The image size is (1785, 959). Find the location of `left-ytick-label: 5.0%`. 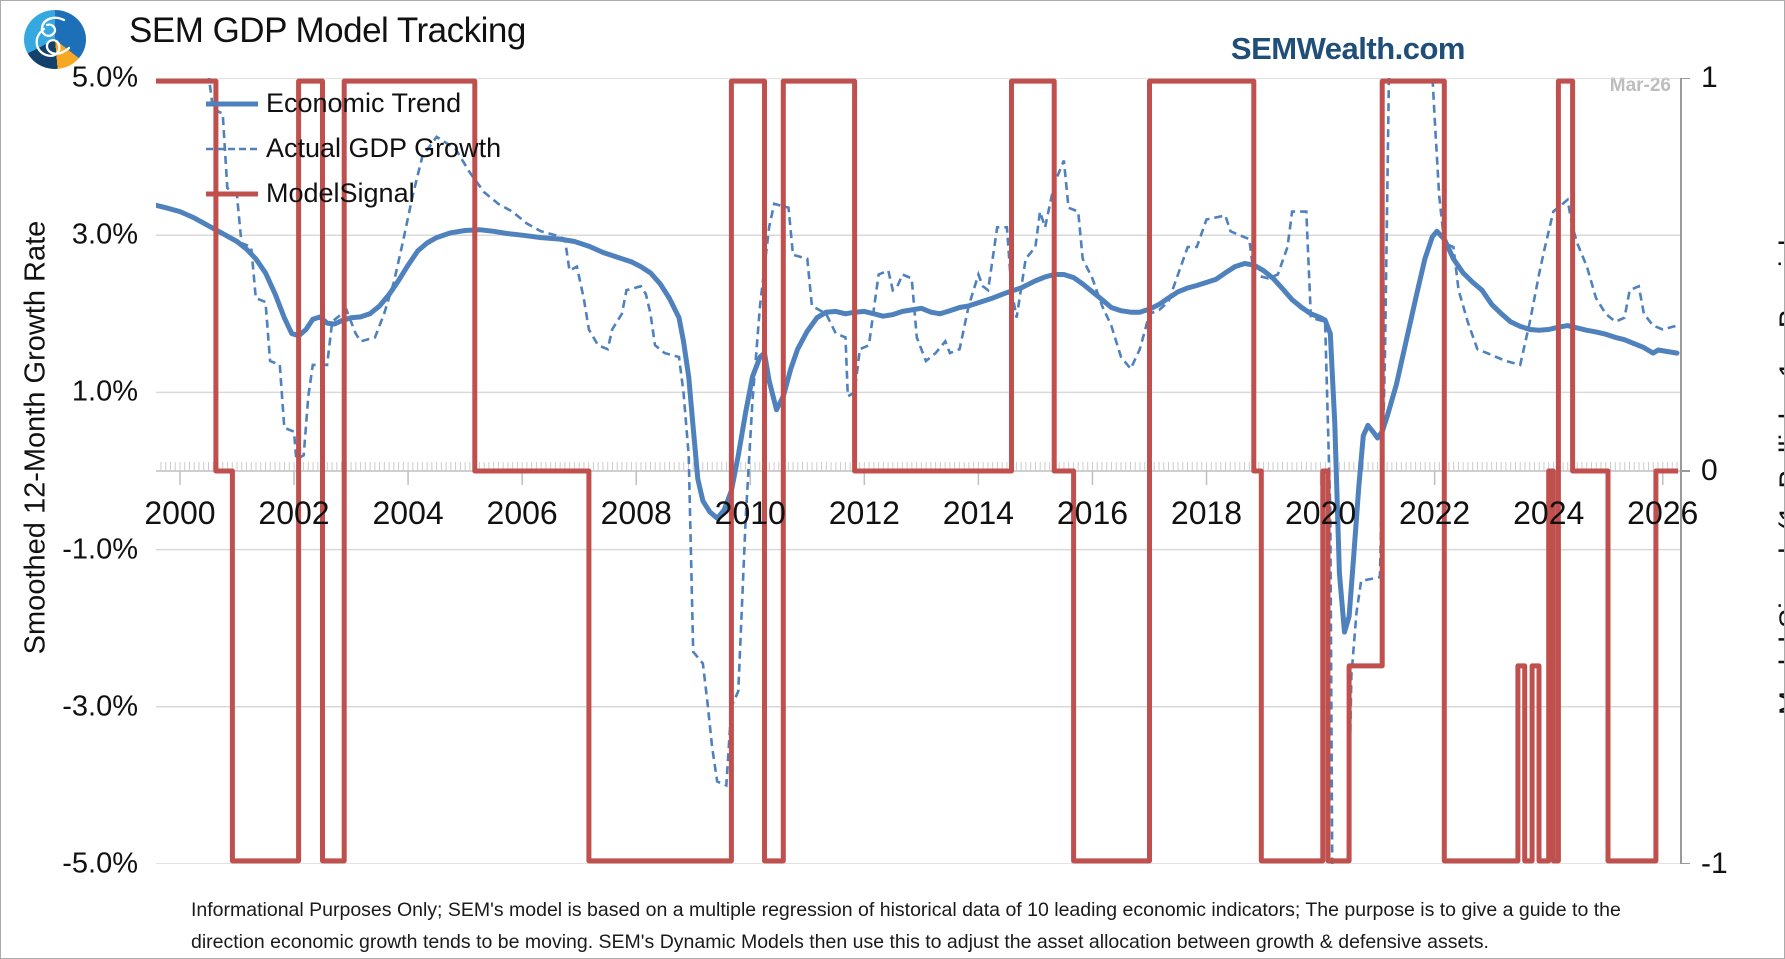

left-ytick-label: 5.0% is located at coordinates (104, 77).